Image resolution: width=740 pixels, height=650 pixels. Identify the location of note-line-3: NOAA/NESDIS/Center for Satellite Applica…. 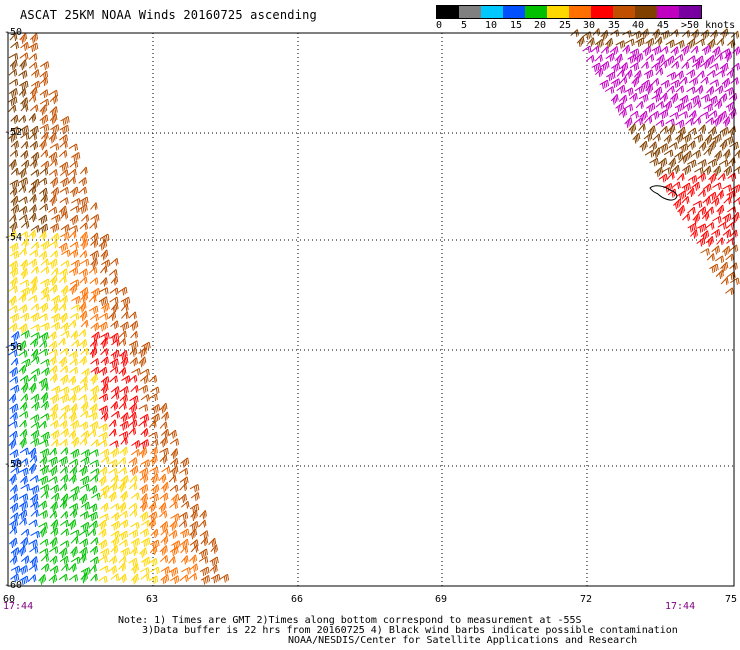
(463, 640).